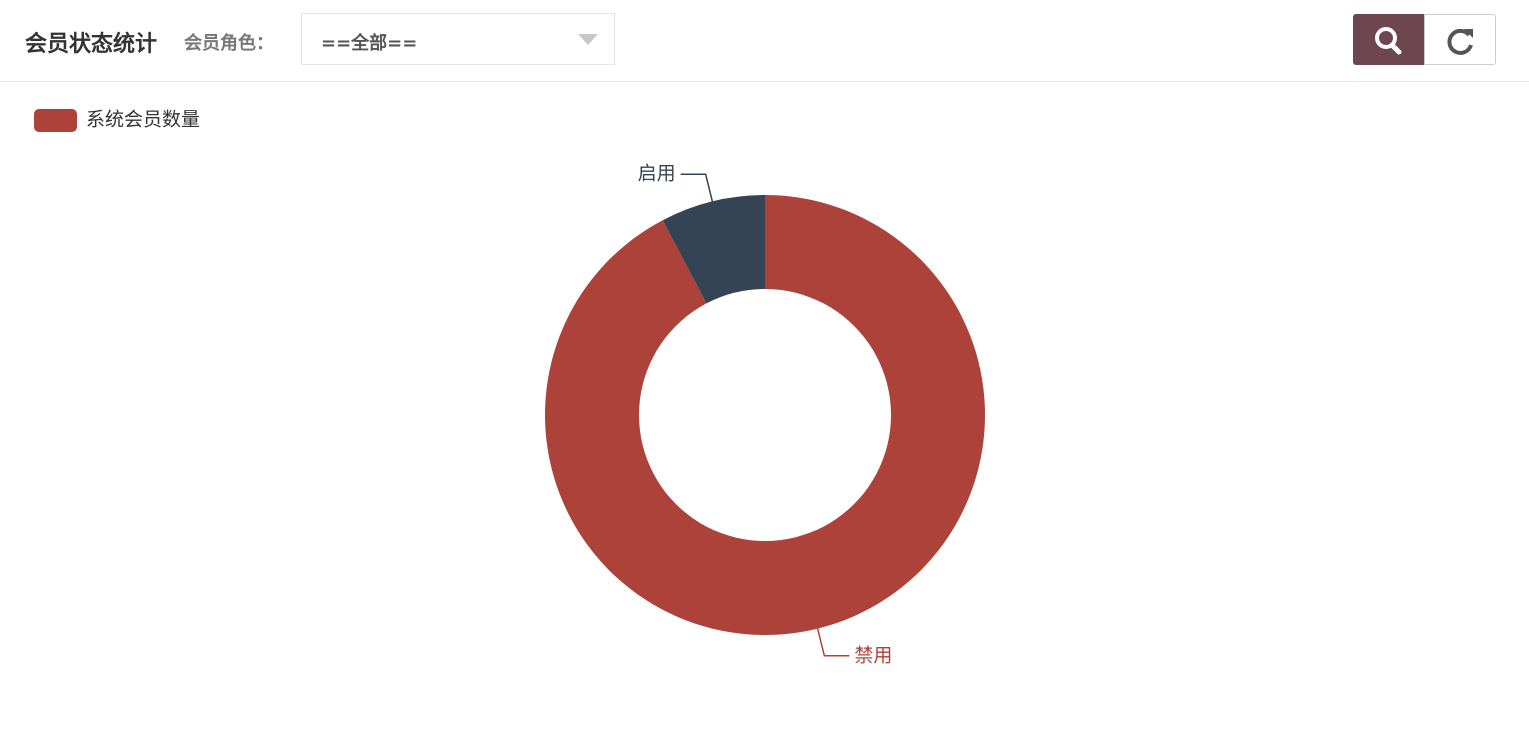 Image resolution: width=1529 pixels, height=745 pixels. Describe the element at coordinates (458, 39) in the screenshot. I see `role-select: ==全部==` at that location.